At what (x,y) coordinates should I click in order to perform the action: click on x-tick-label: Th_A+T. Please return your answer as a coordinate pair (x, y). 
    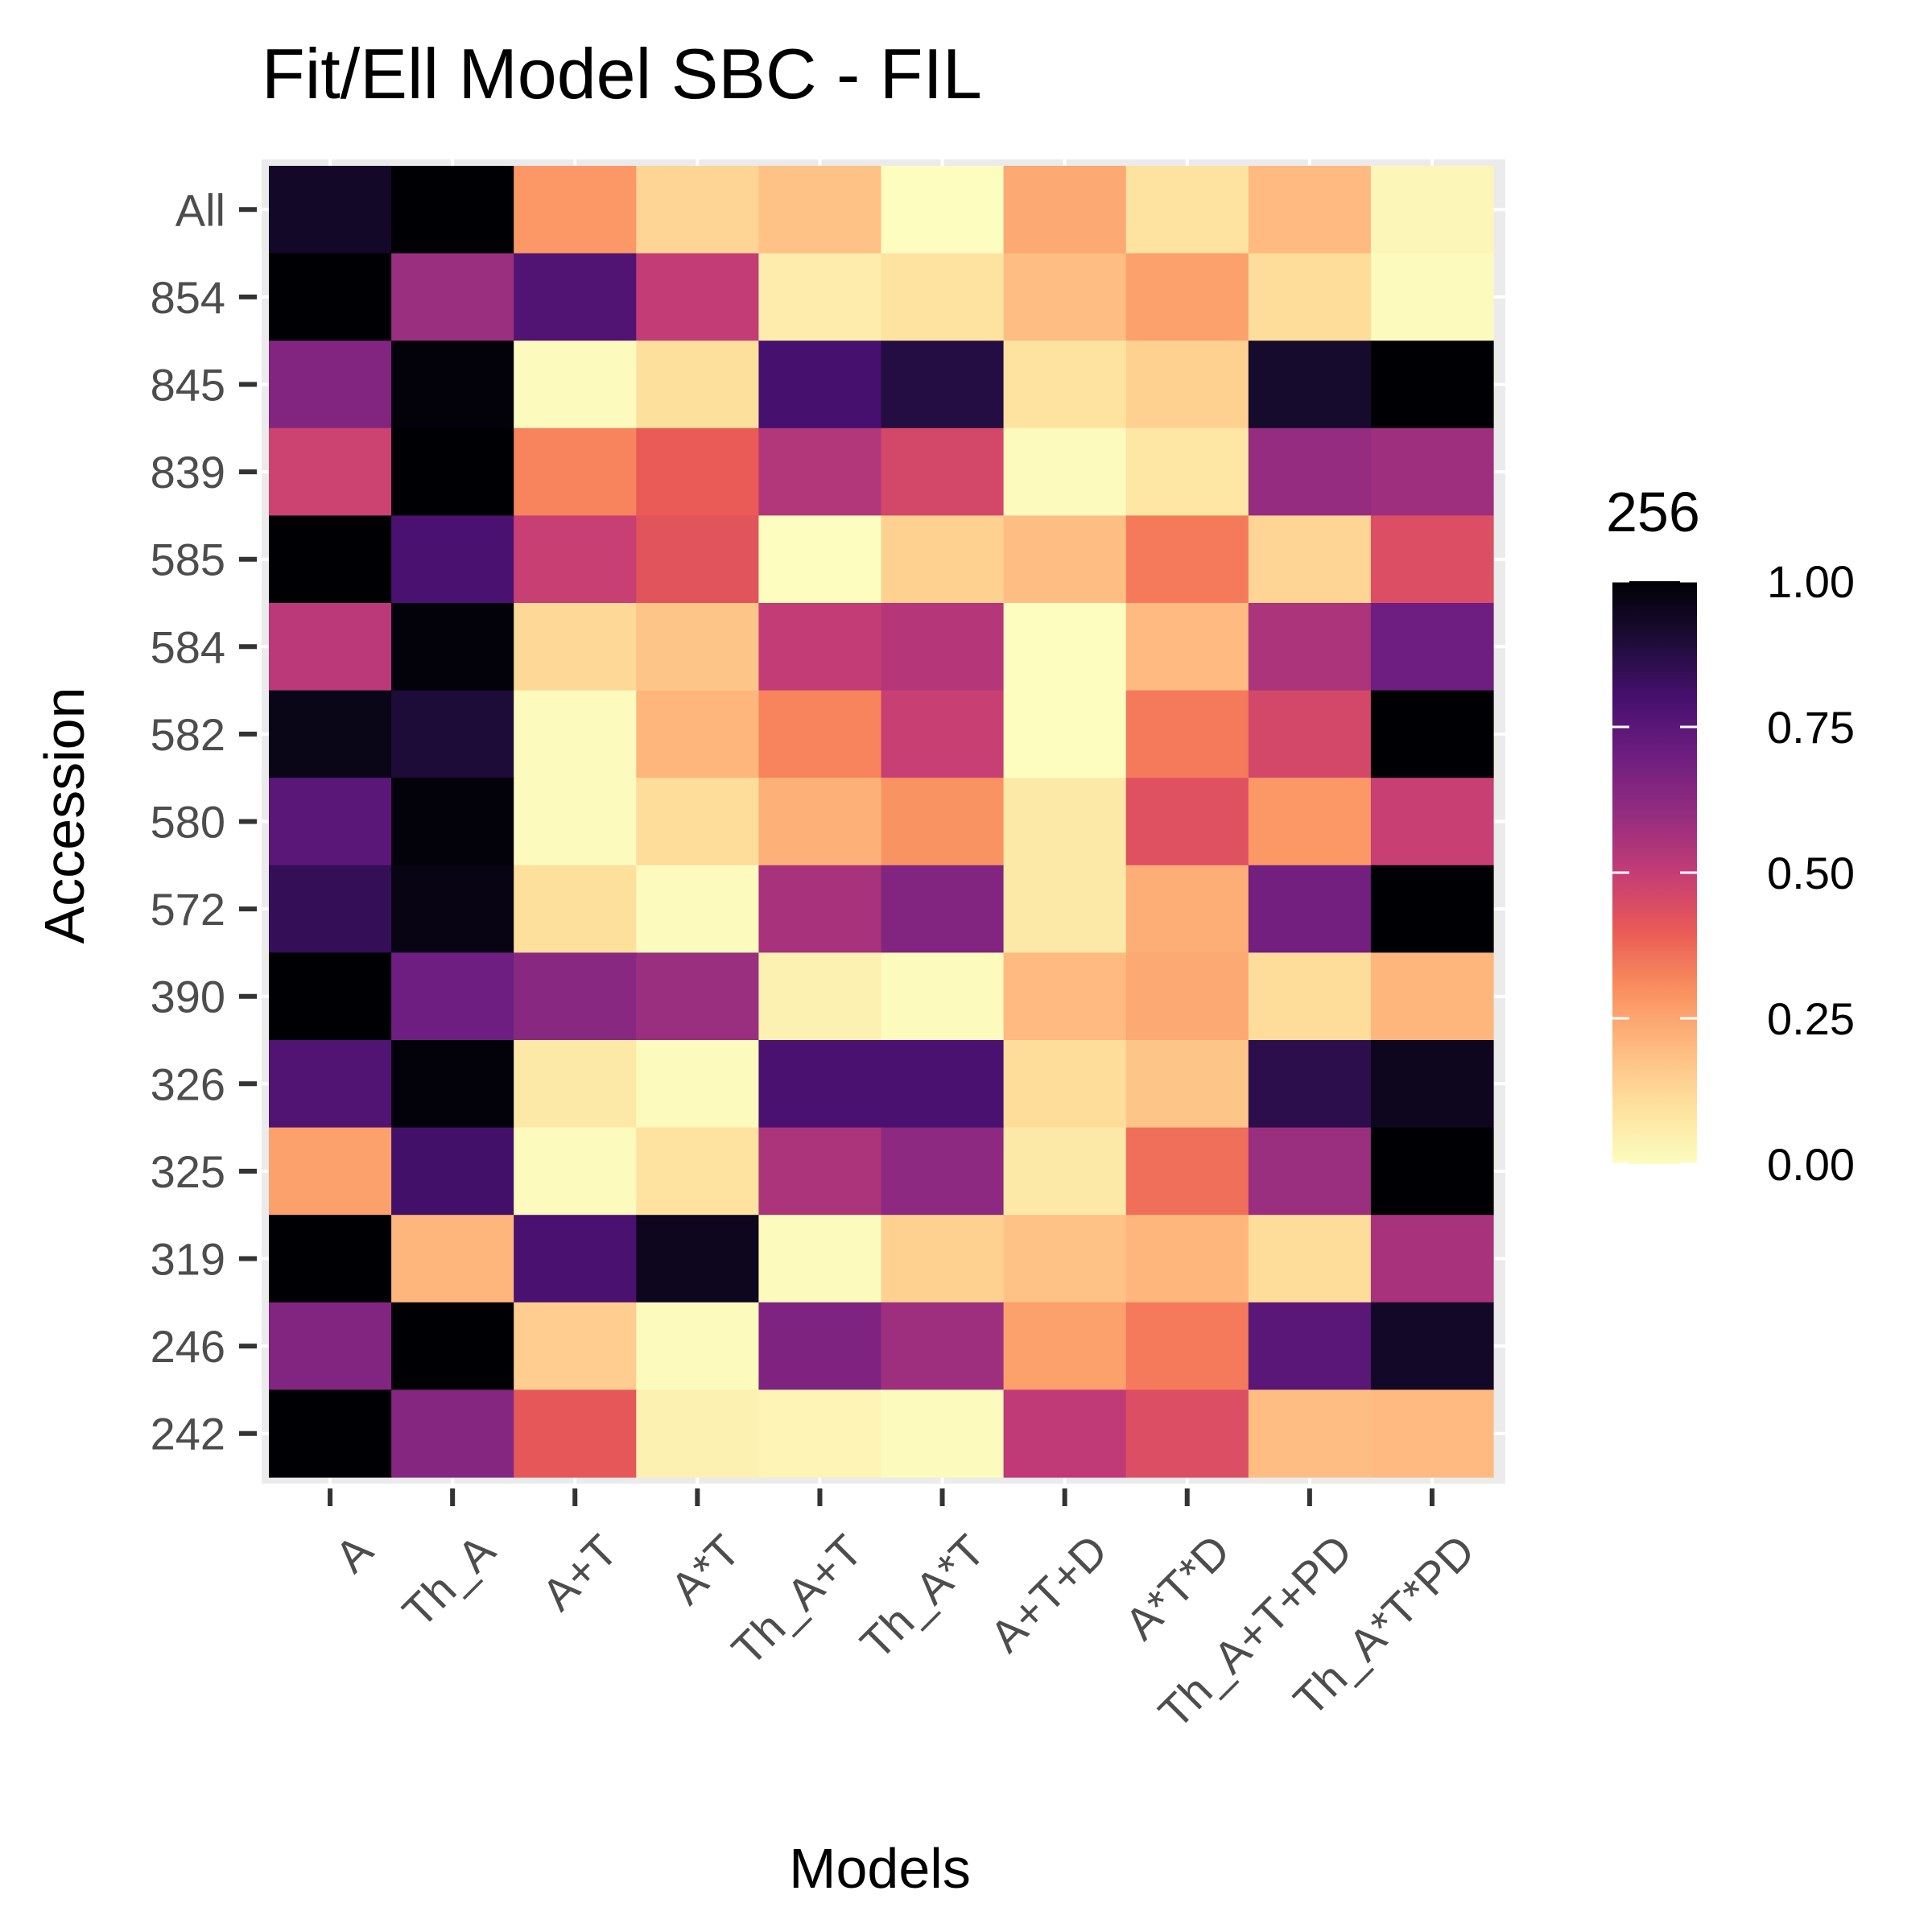
    Looking at the image, I should click on (797, 1600).